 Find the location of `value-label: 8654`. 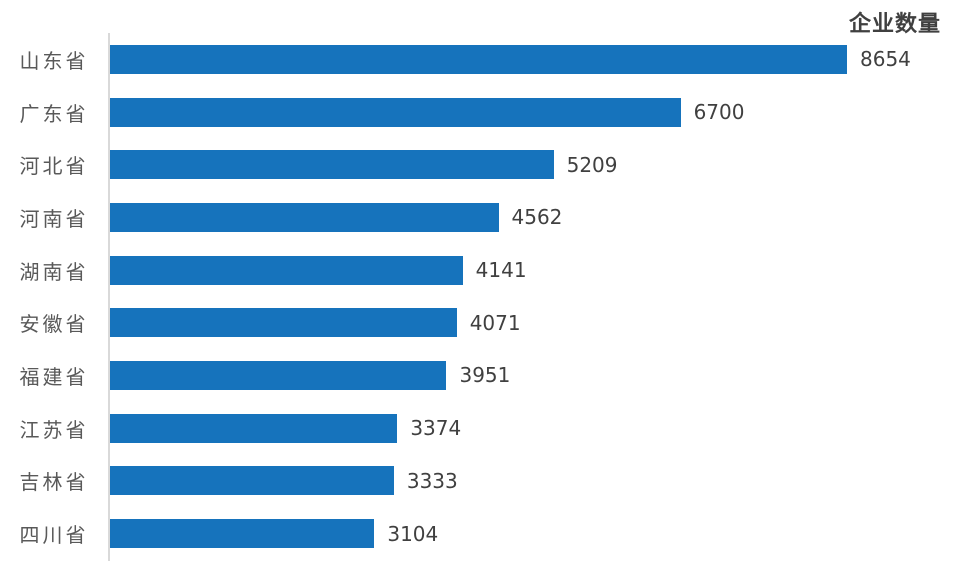

value-label: 8654 is located at coordinates (885, 59).